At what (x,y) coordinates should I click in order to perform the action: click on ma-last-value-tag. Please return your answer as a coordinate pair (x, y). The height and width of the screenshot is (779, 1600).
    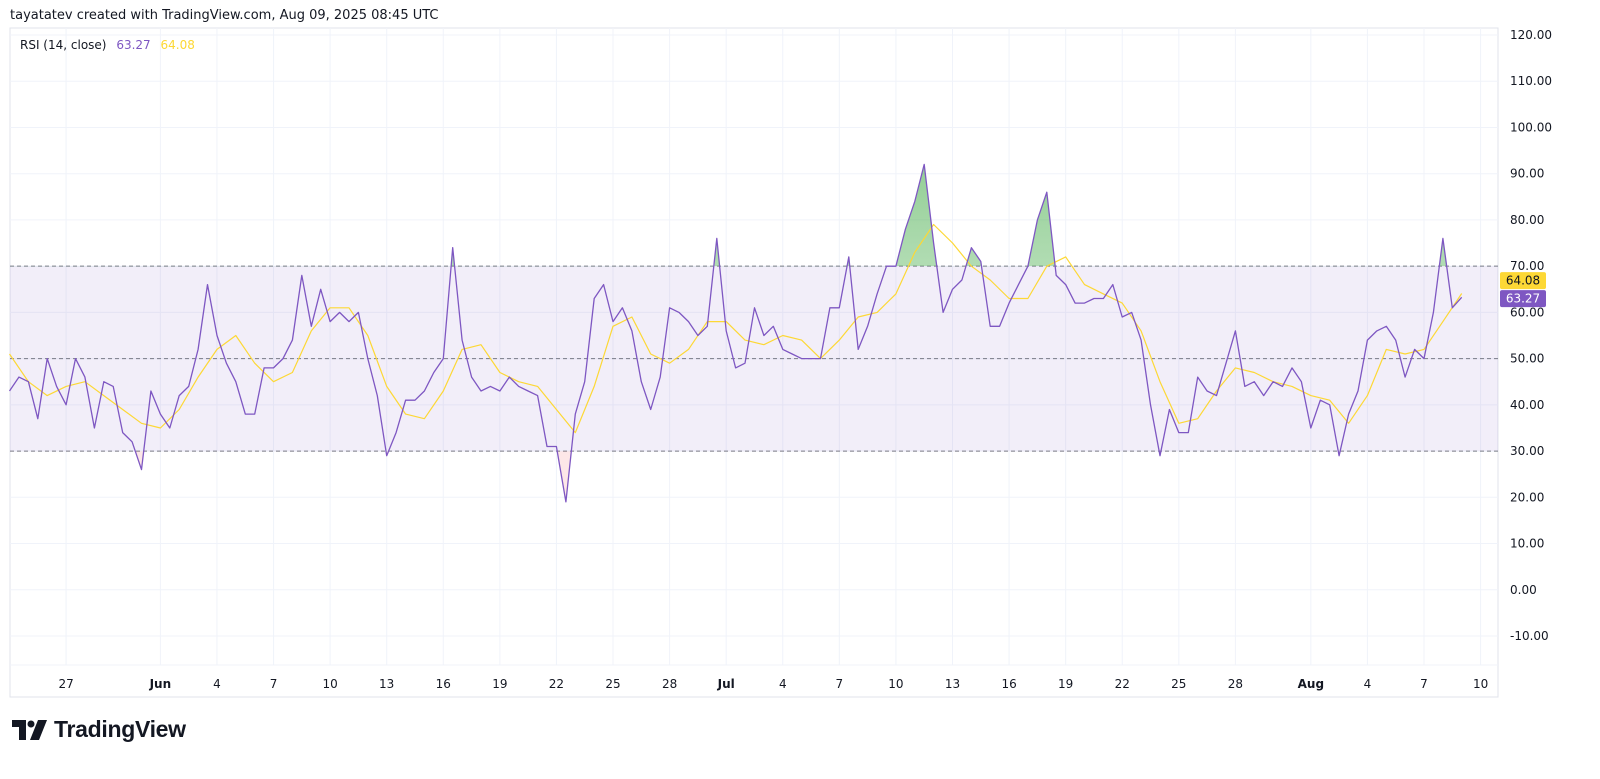
    Looking at the image, I should click on (1523, 281).